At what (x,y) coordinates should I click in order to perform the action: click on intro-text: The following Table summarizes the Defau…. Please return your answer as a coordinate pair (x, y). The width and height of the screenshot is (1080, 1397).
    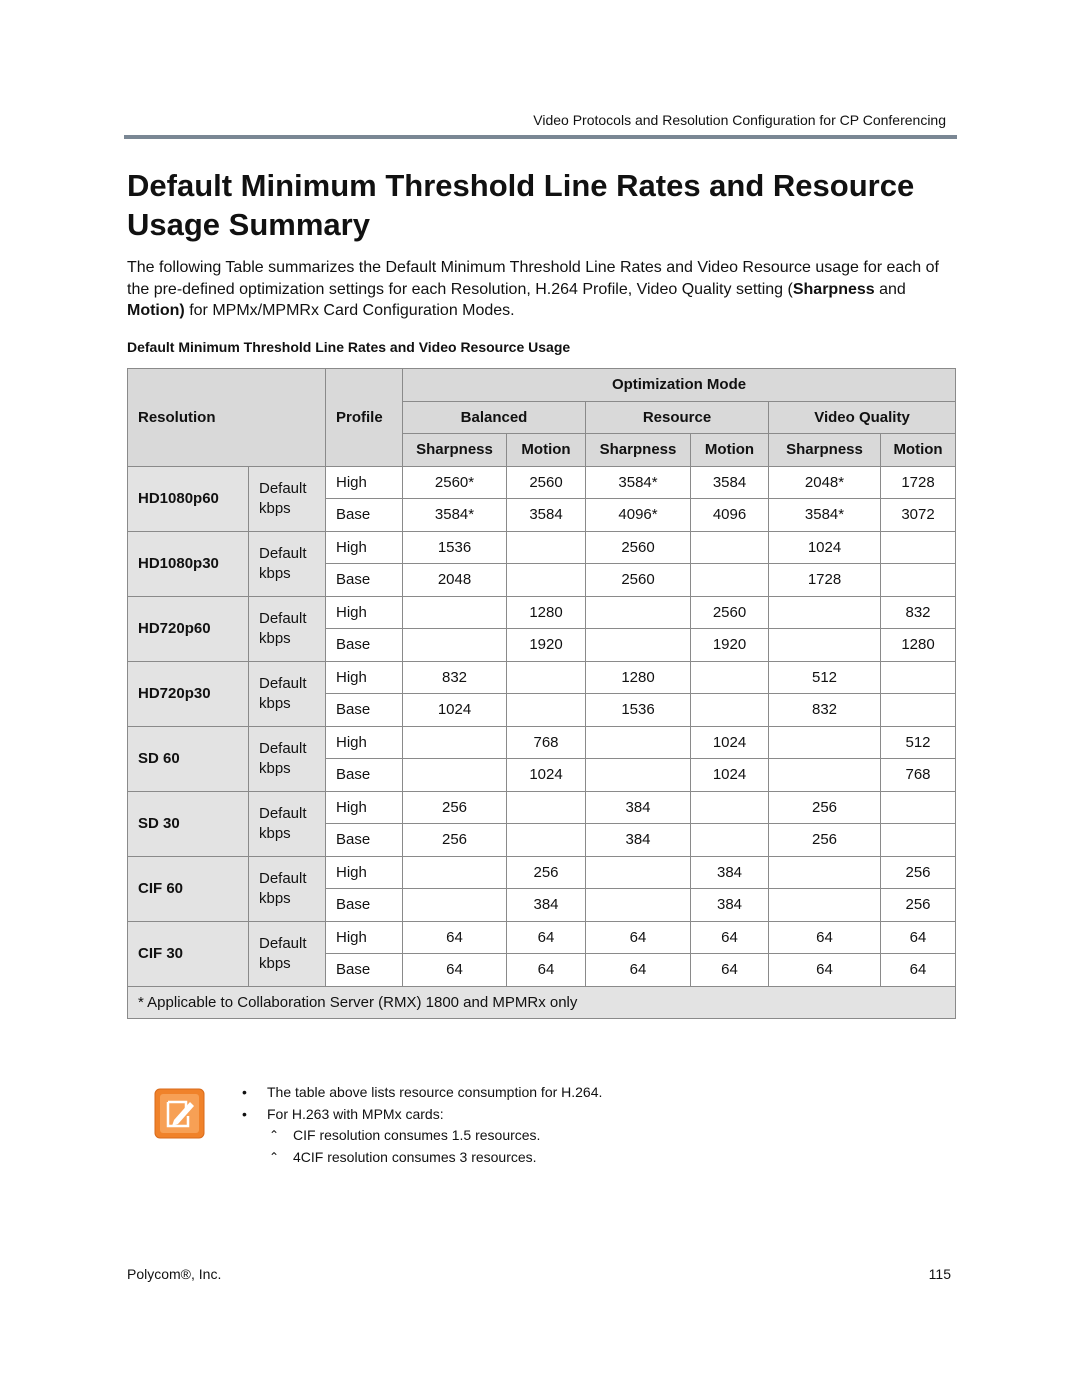
    Looking at the image, I should click on (533, 278).